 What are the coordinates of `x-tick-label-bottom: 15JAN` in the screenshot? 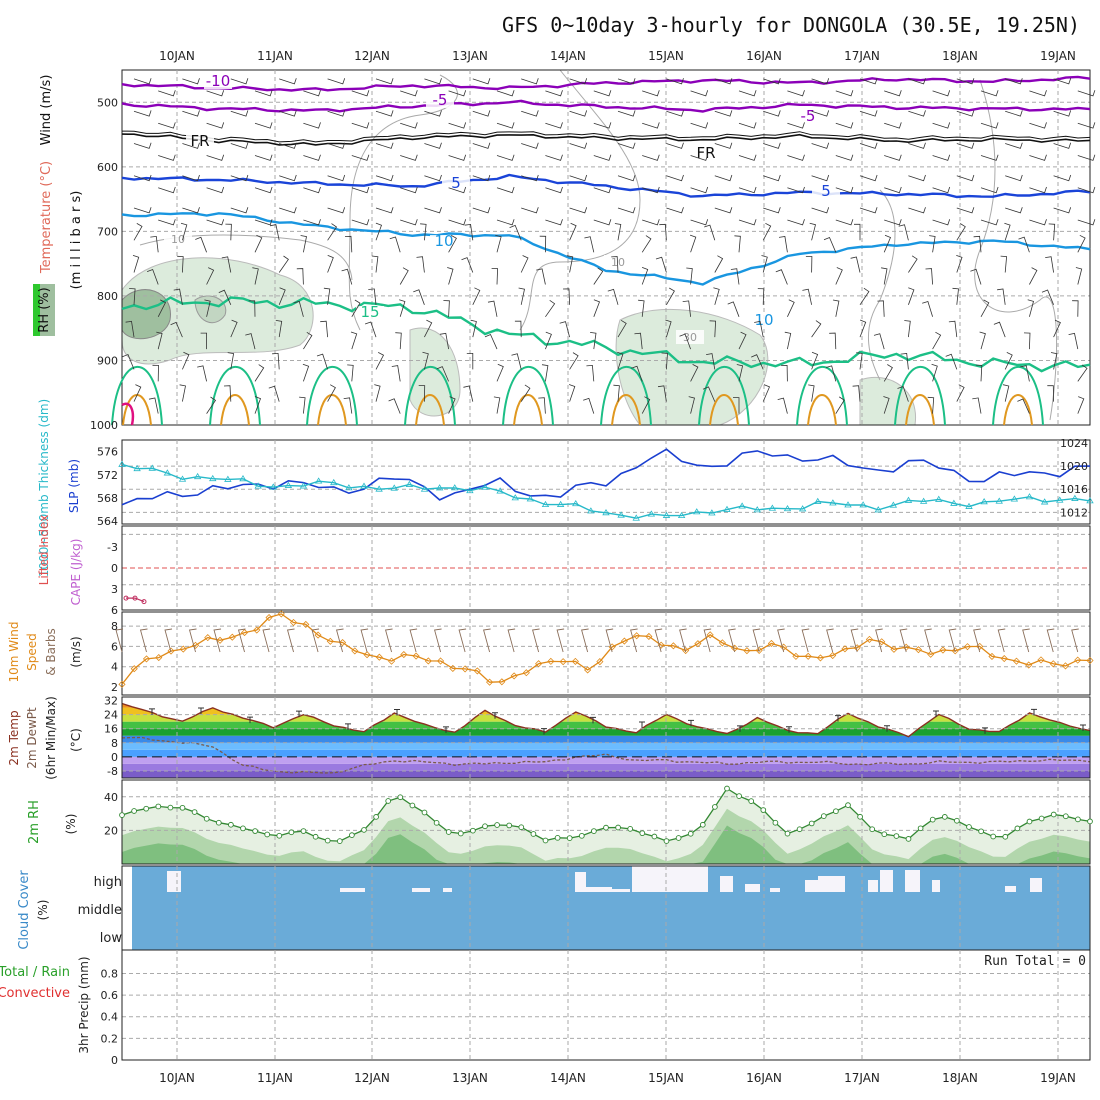 It's located at (666, 1078).